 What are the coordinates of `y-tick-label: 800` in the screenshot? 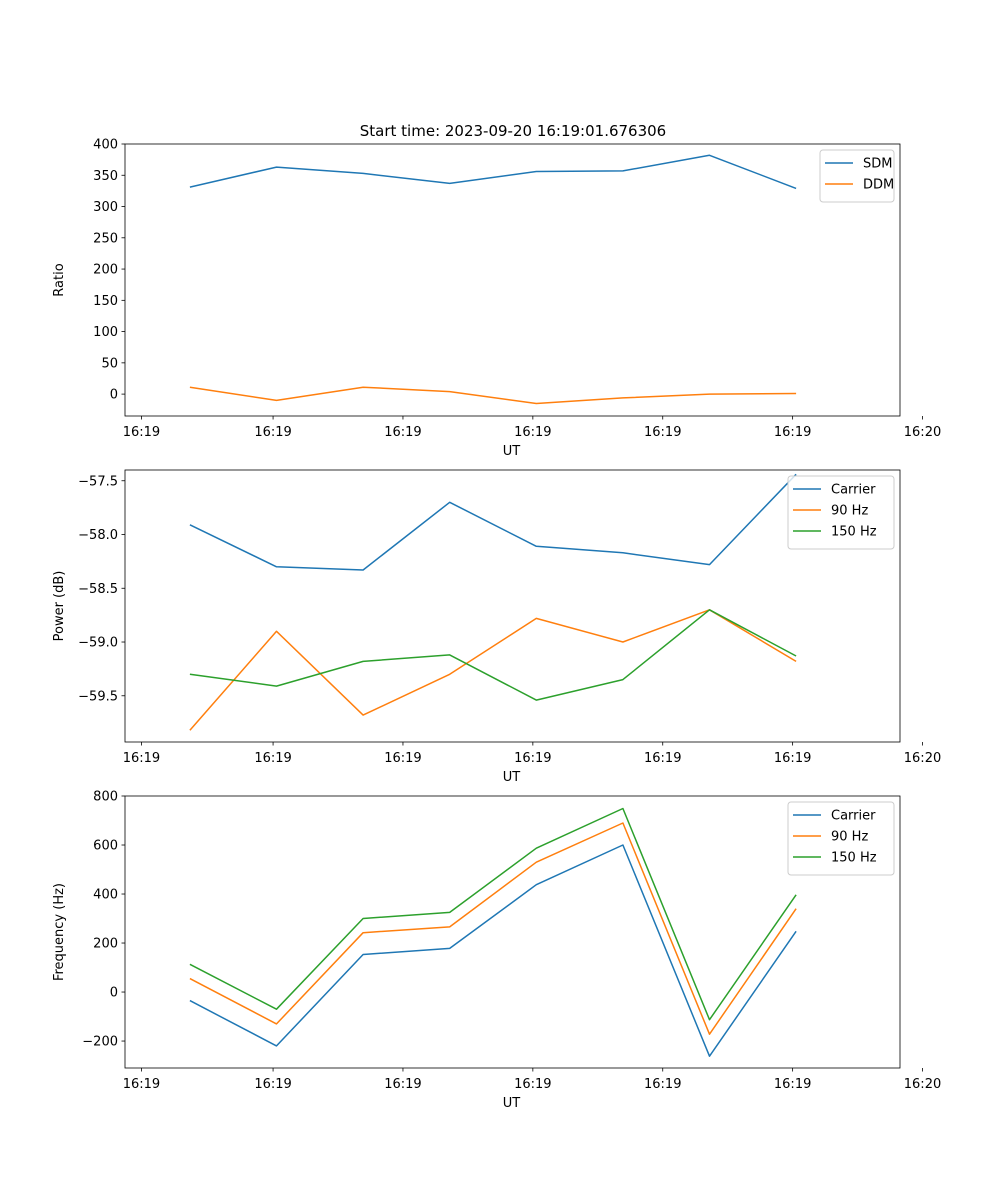 It's located at (105, 797).